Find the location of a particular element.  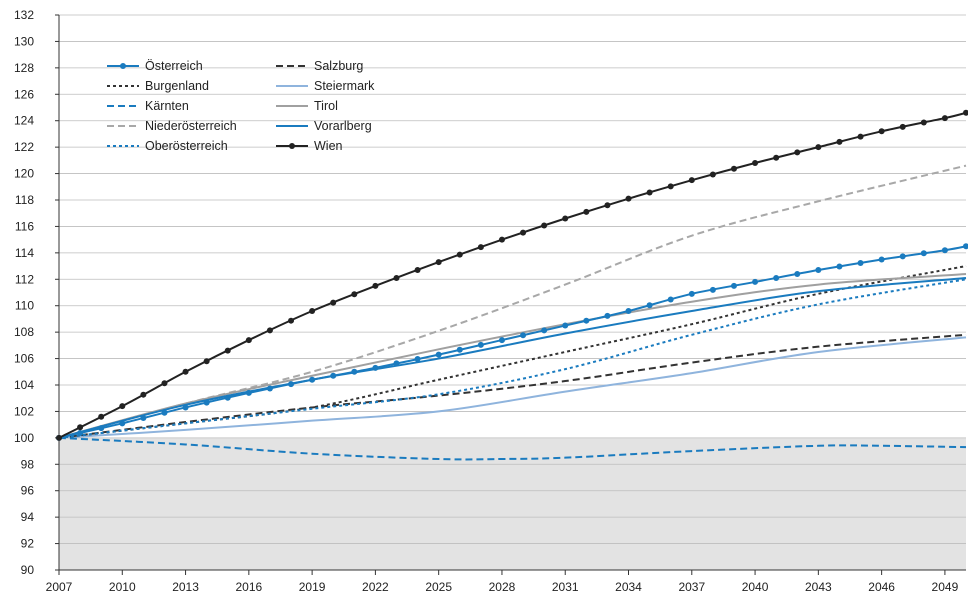

legend-label: Oberösterreich is located at coordinates (186, 146).